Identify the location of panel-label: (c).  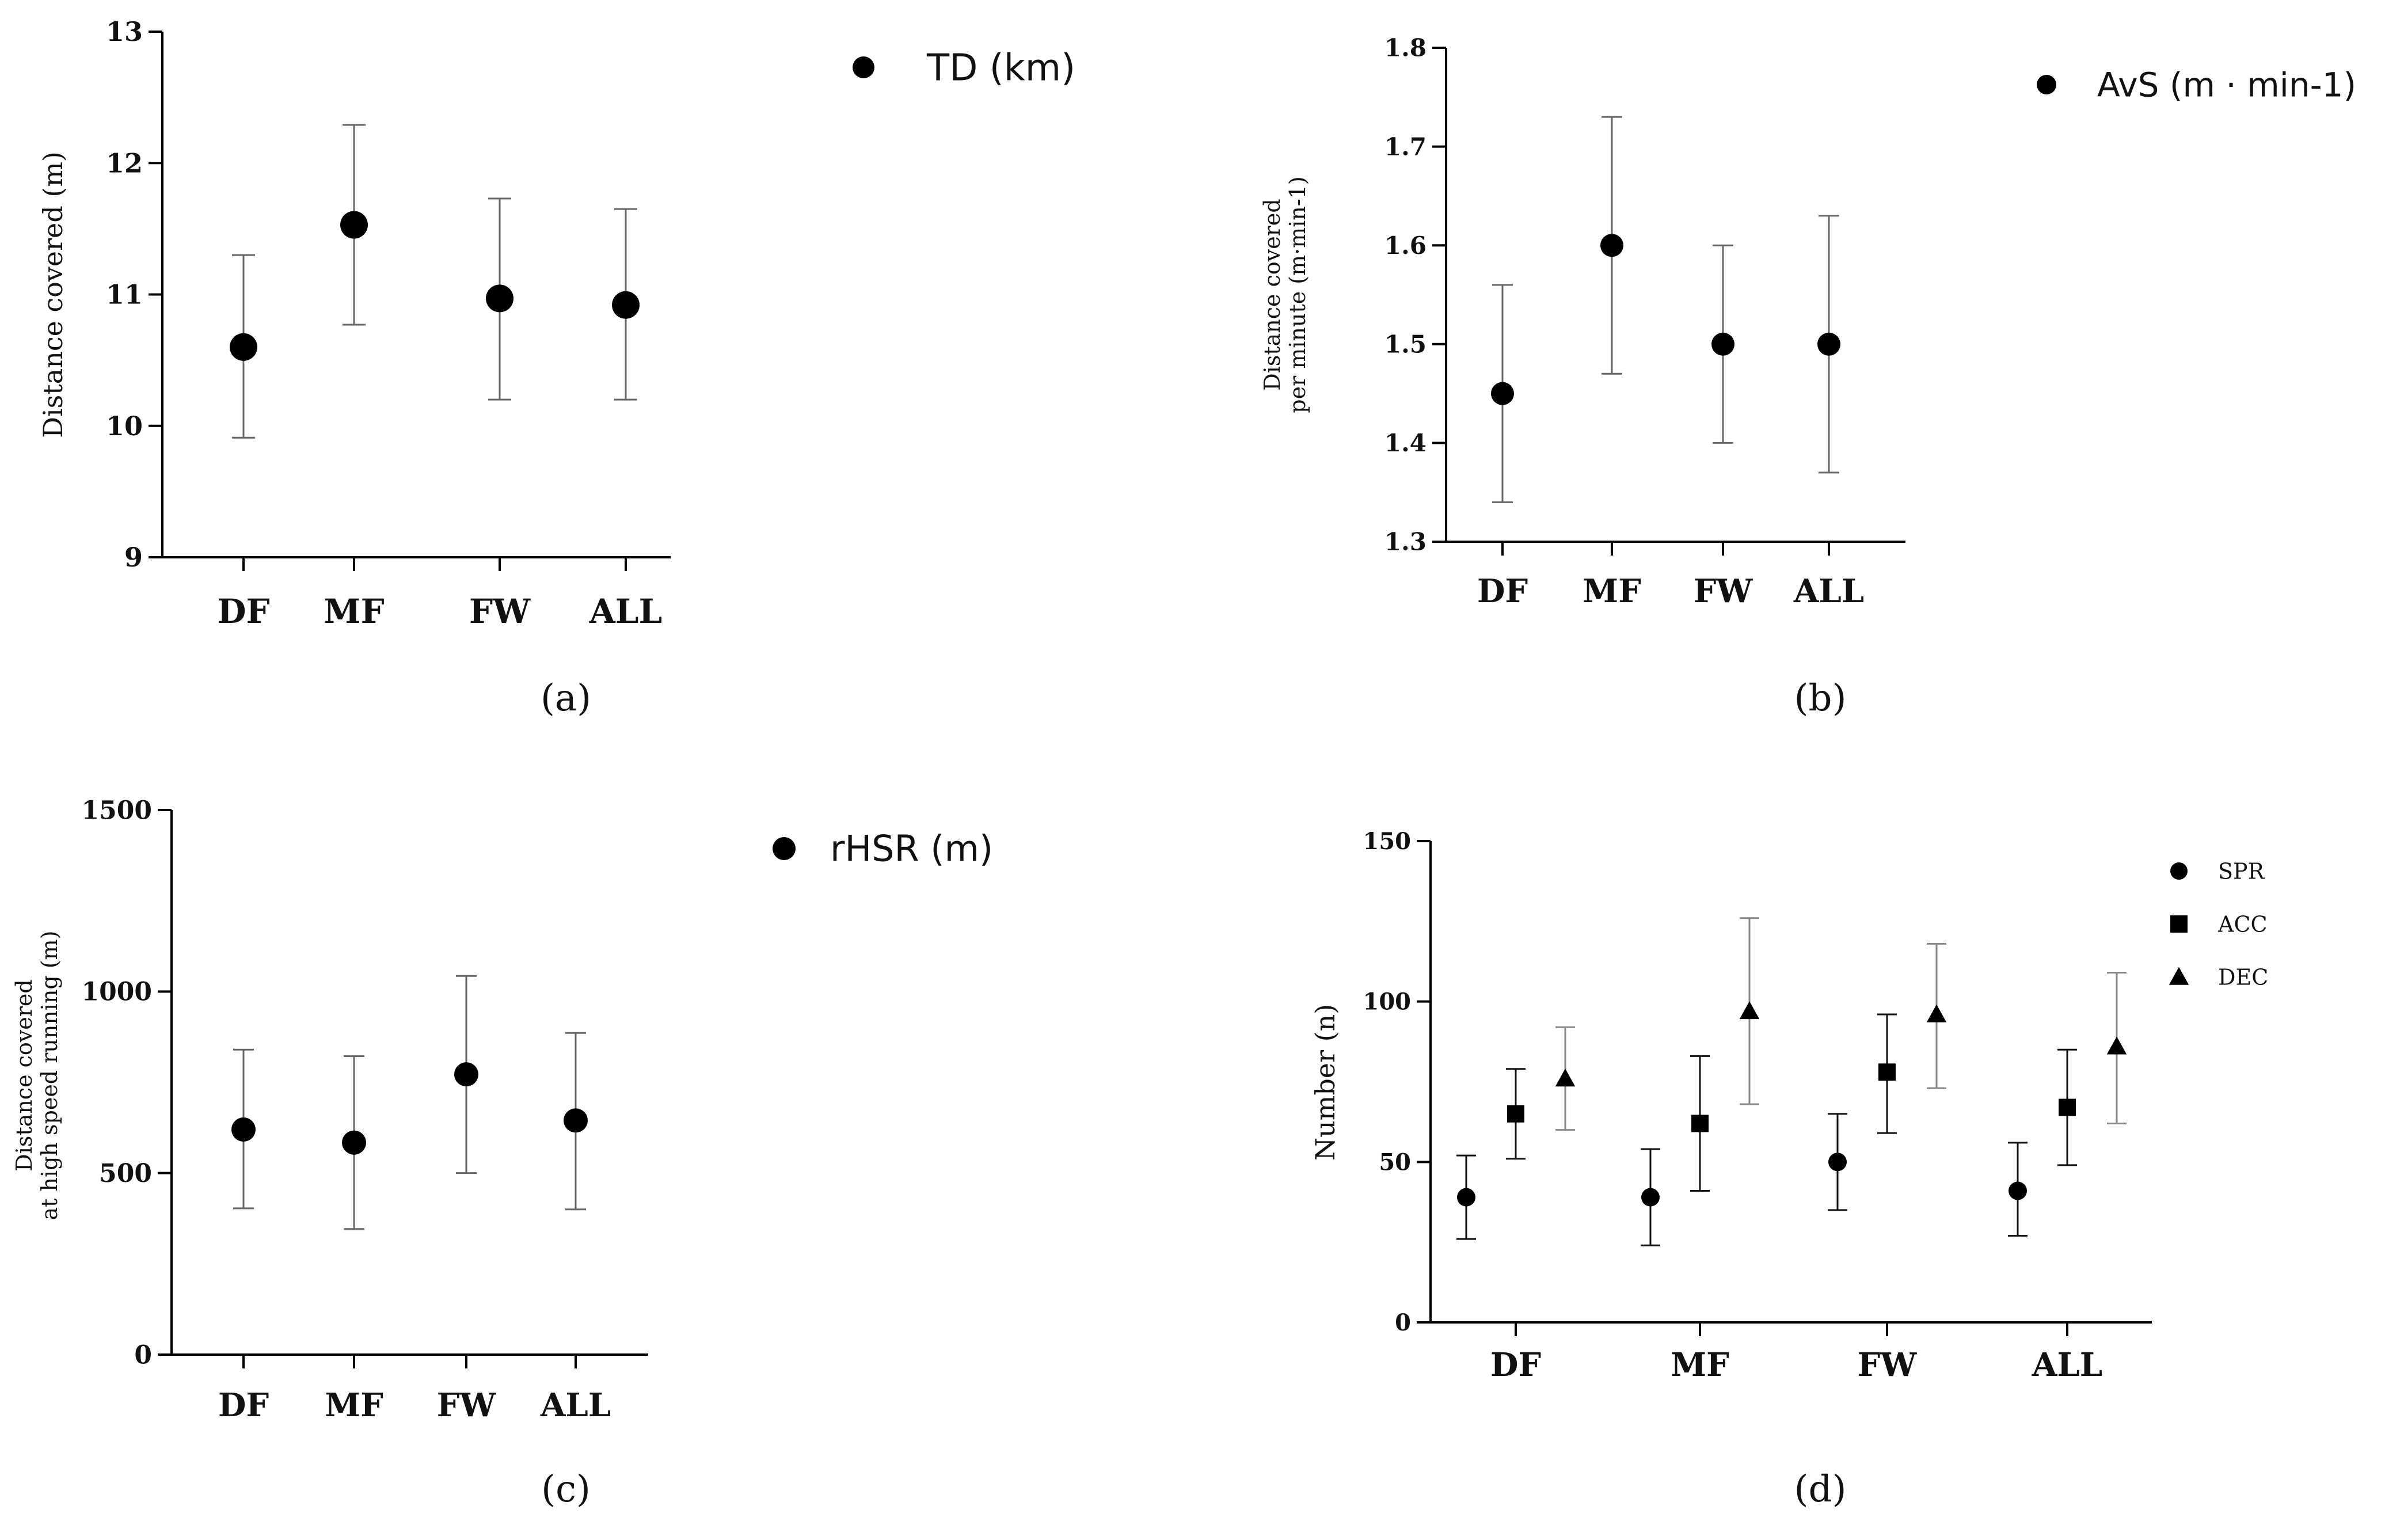
(566, 1490).